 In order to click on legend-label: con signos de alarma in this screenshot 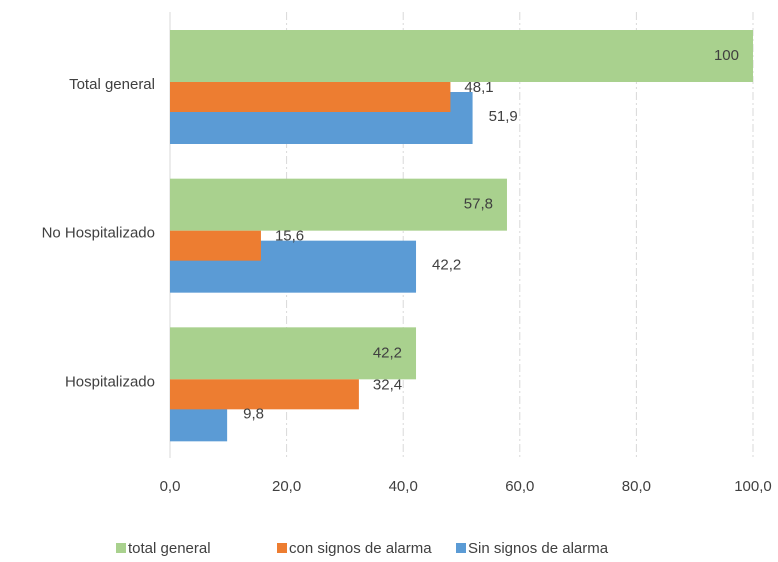, I will do `click(360, 548)`.